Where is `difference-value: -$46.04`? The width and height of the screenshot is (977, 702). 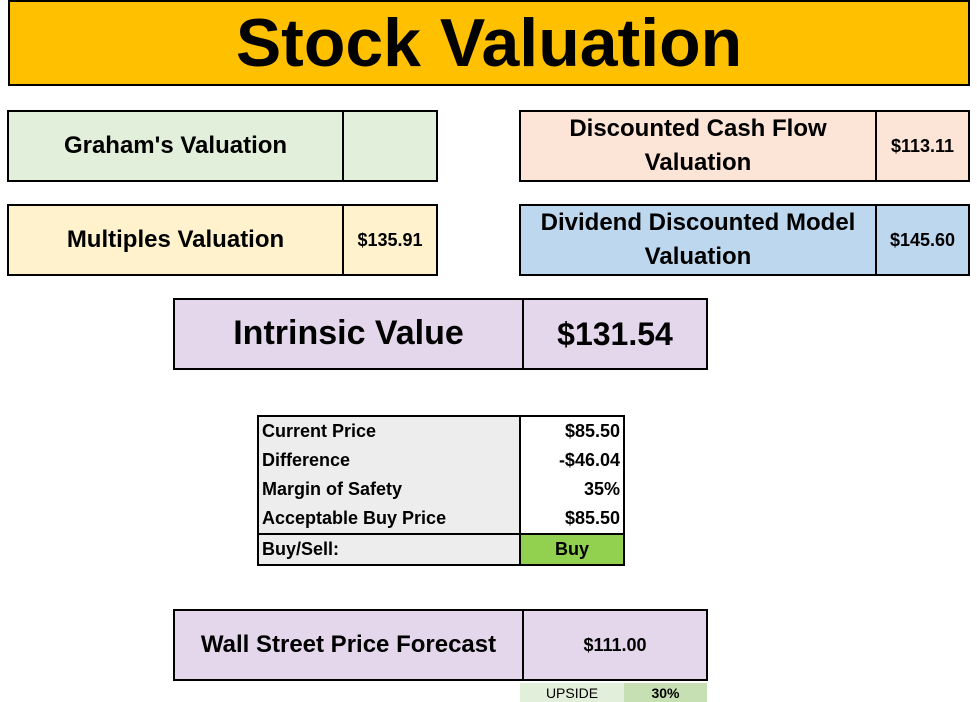
difference-value: -$46.04 is located at coordinates (572, 460).